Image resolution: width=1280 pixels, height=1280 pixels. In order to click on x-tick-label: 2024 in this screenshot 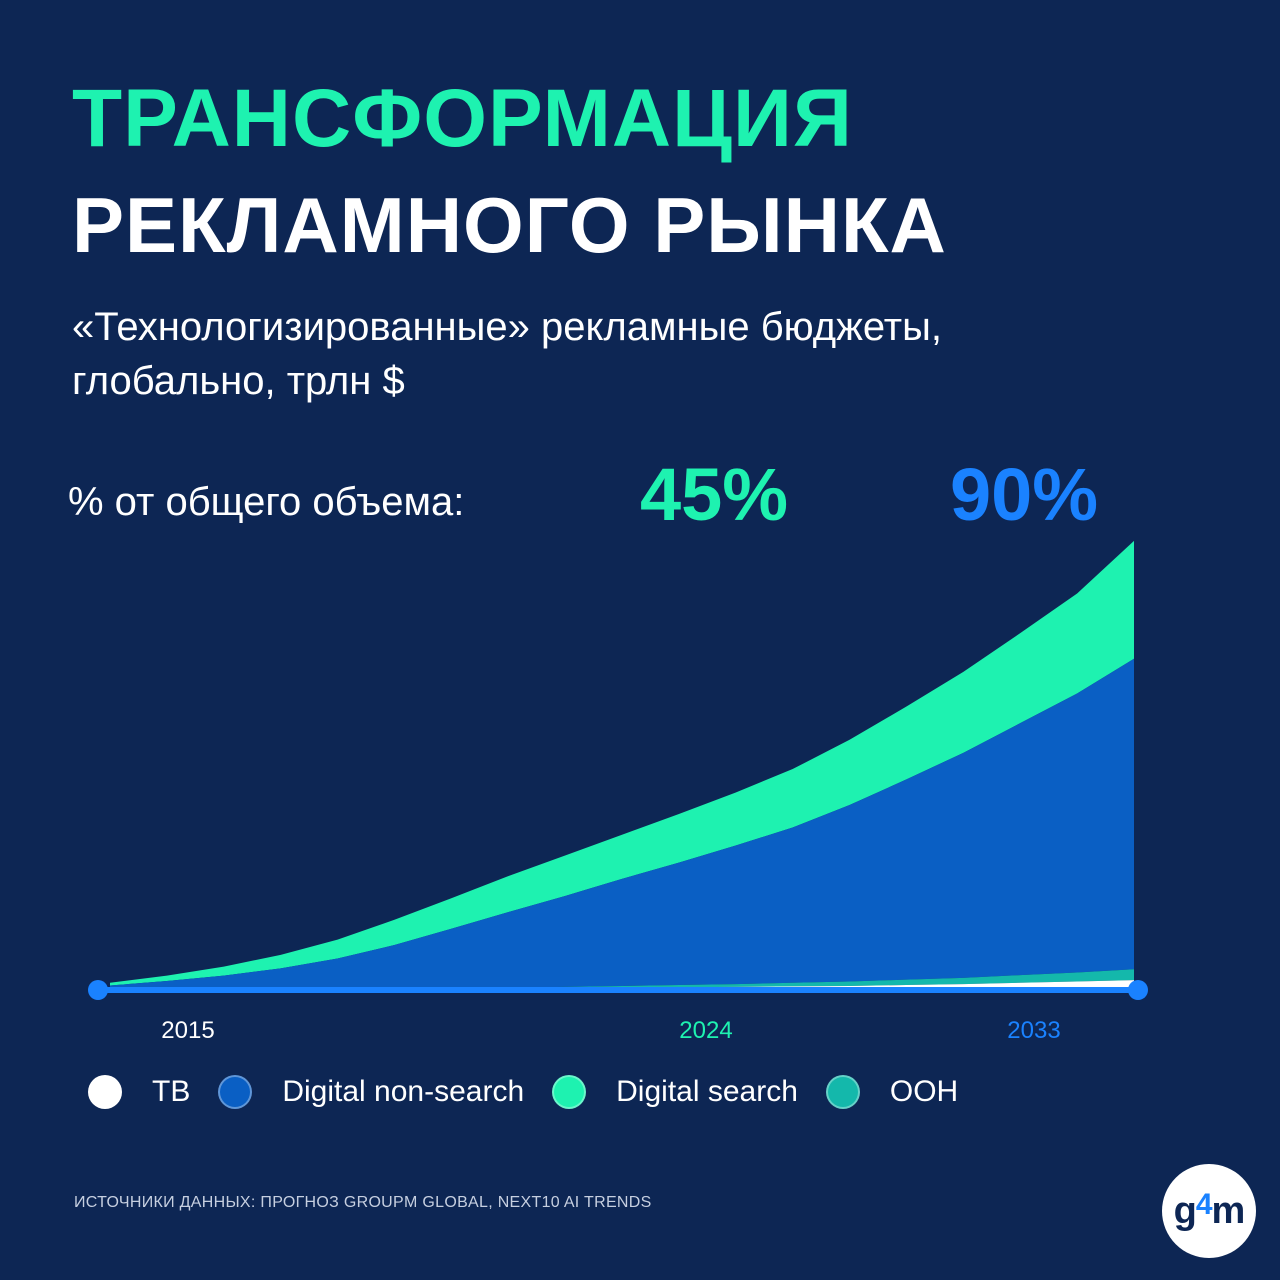, I will do `click(705, 1030)`.